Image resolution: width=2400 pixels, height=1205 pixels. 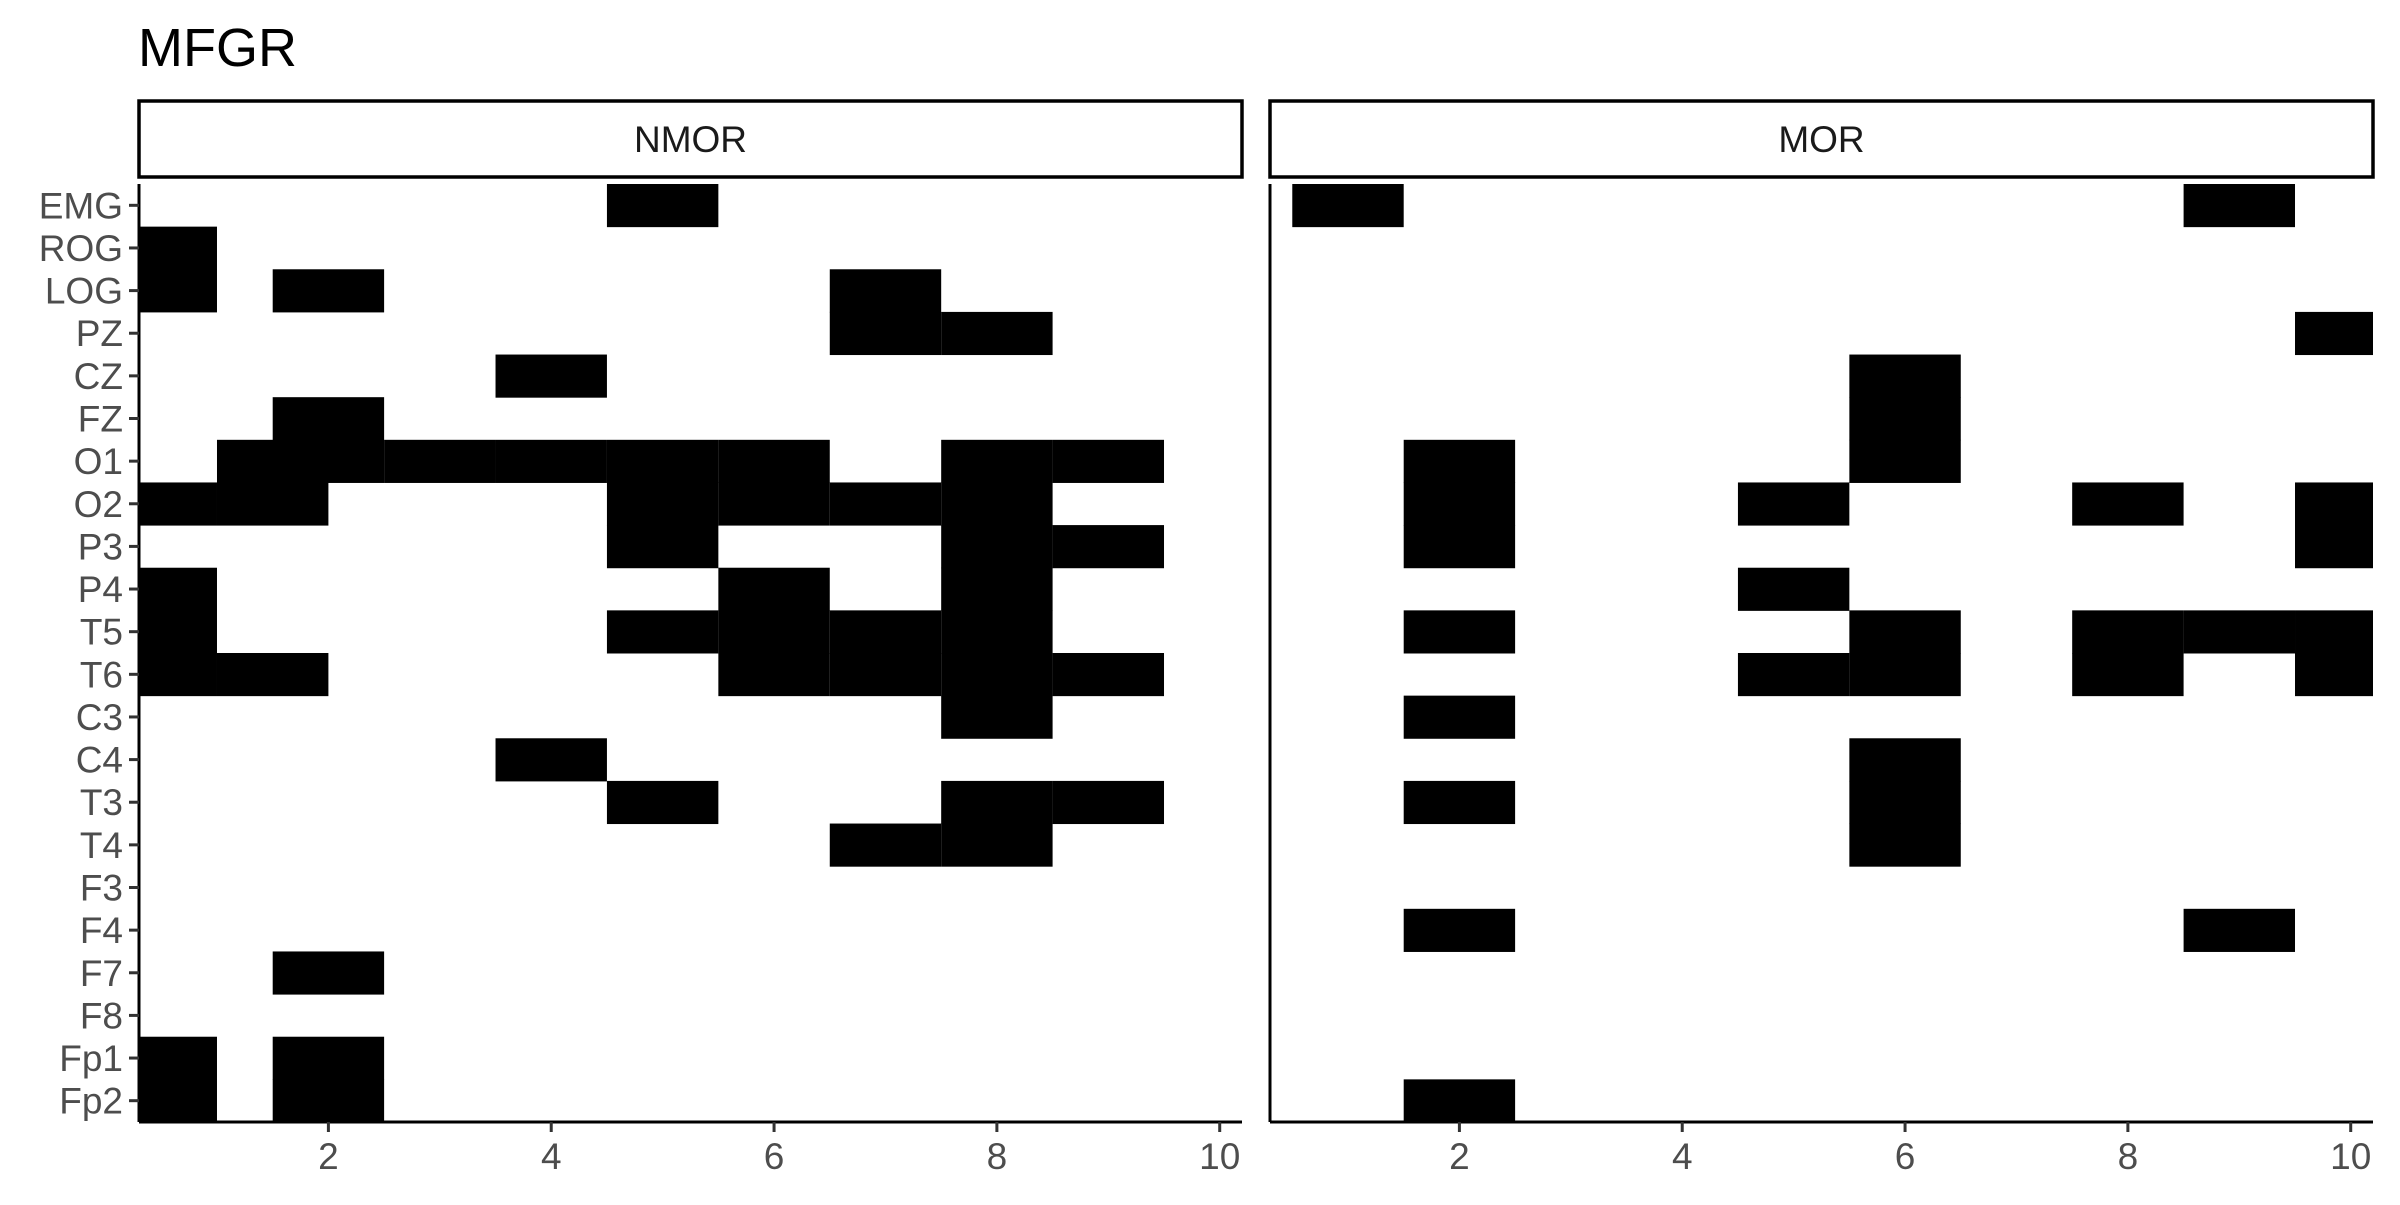 What do you see at coordinates (99, 333) in the screenshot?
I see `y-tick-label: PZ` at bounding box center [99, 333].